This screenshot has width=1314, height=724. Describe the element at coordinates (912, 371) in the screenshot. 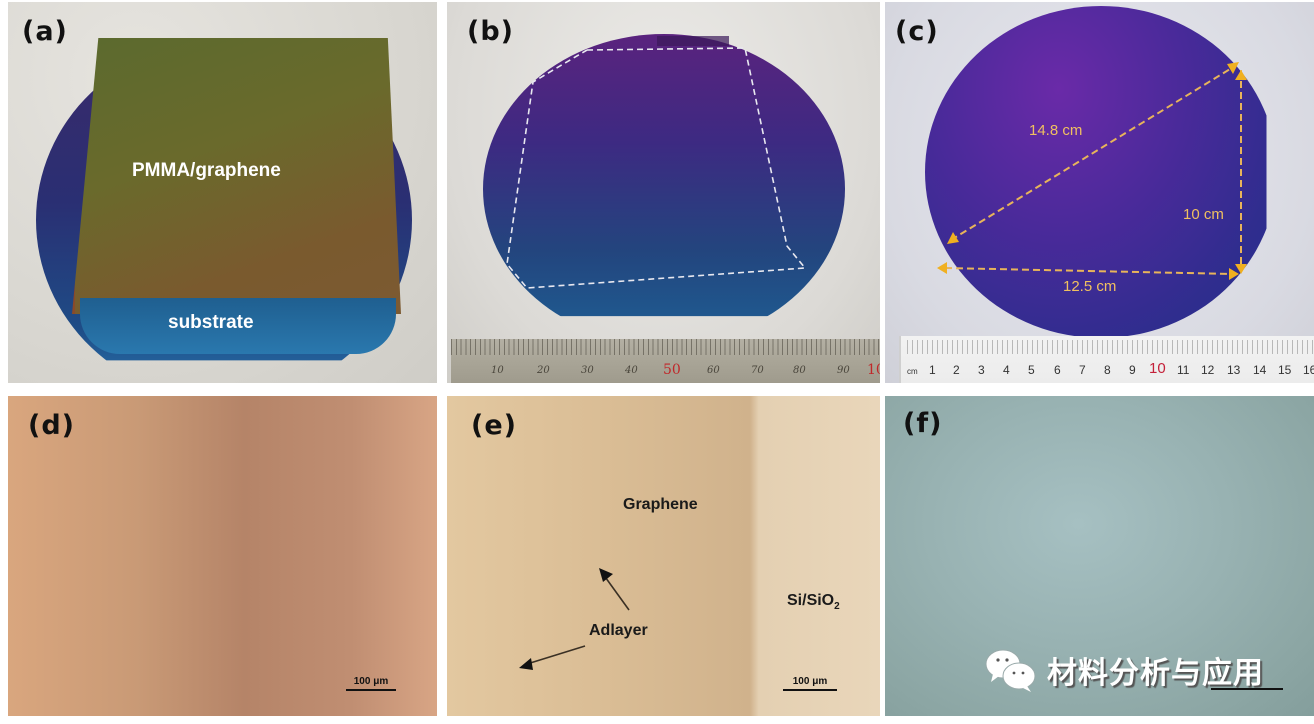

I see `ruler-unit: cm` at that location.